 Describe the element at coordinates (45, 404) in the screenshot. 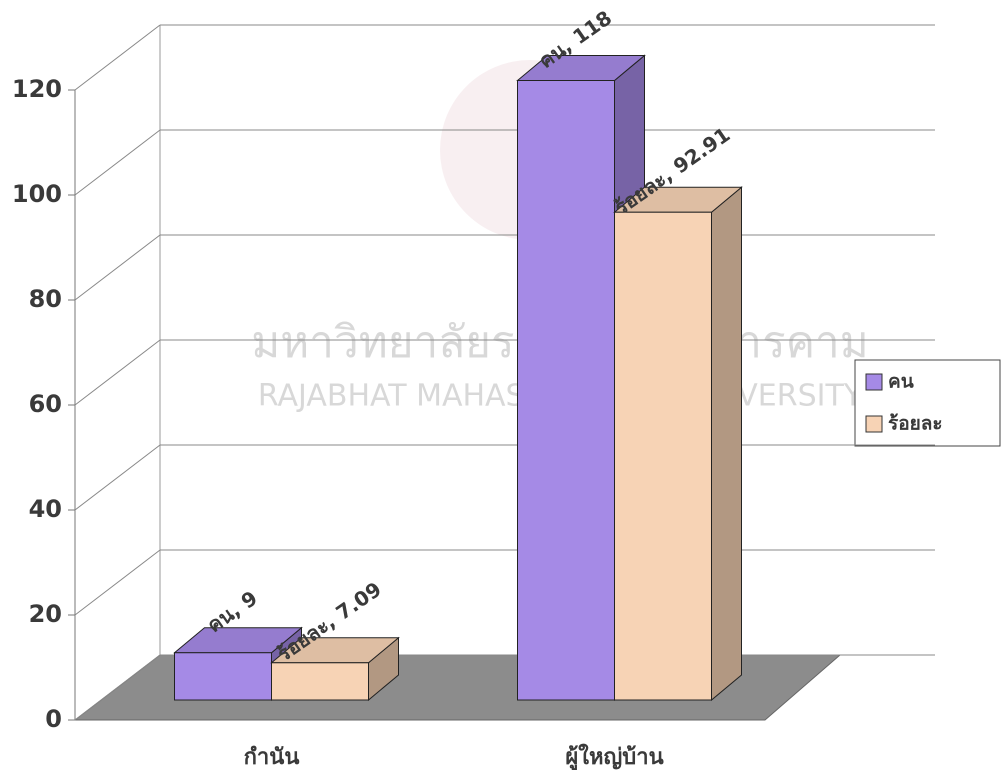

I see `y-tick-label: 60` at that location.